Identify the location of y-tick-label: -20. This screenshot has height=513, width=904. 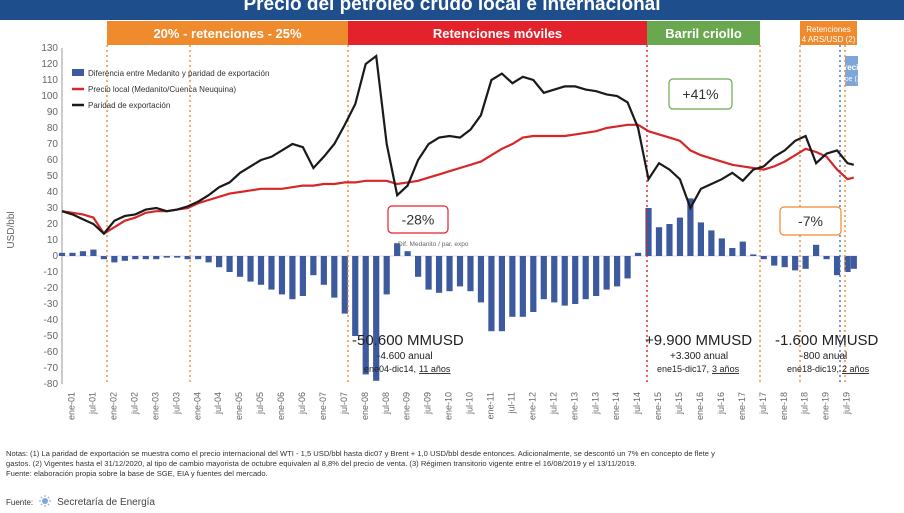
(51, 288).